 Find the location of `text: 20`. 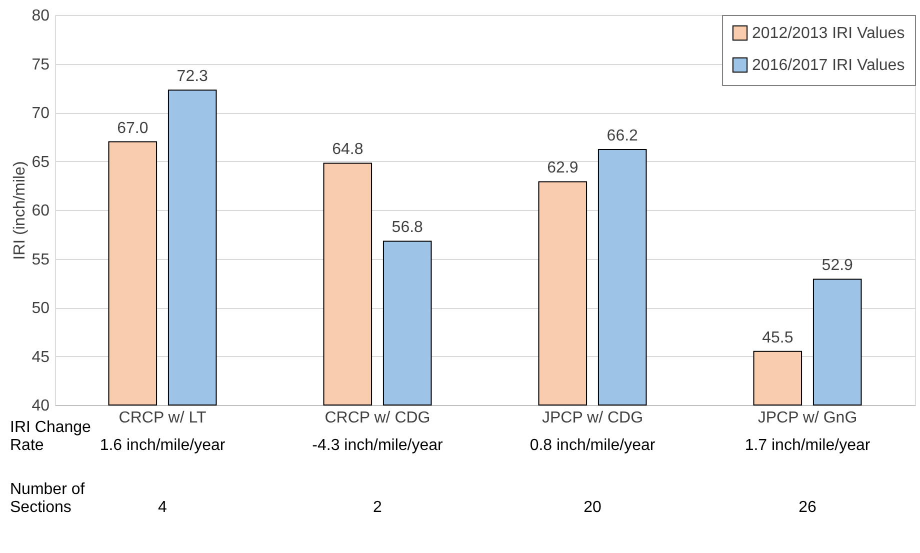

text: 20 is located at coordinates (593, 507).